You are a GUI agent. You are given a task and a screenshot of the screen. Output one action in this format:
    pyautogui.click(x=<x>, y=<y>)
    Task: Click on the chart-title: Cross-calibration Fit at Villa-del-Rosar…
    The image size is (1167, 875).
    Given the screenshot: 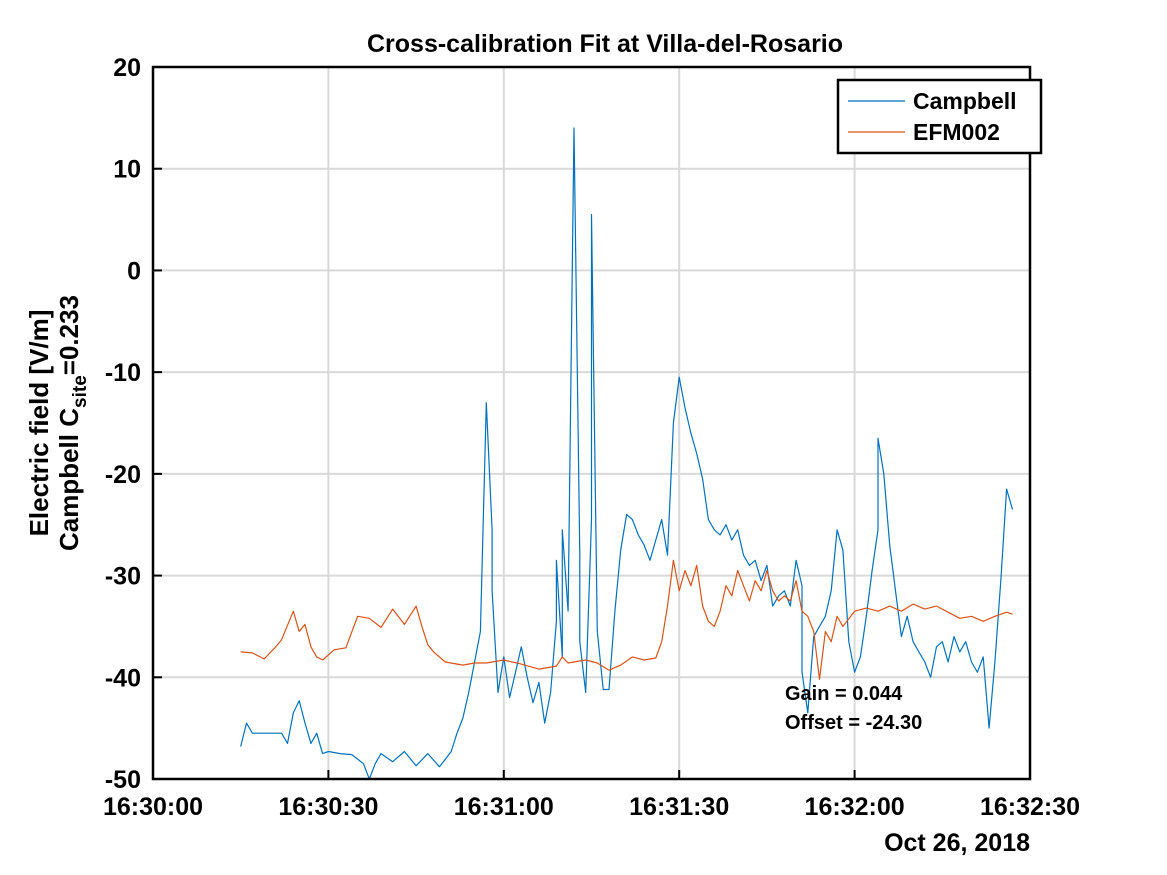 What is the action you would take?
    pyautogui.click(x=605, y=44)
    